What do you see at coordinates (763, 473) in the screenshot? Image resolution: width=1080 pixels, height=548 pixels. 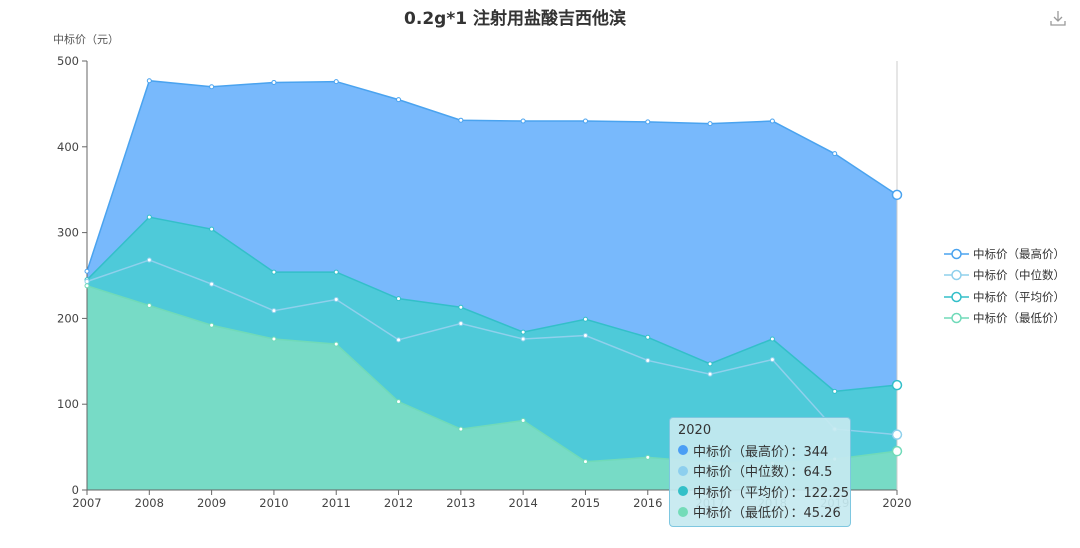 I see `tooltip-row-label: 中标价（中位数）：64.5` at bounding box center [763, 473].